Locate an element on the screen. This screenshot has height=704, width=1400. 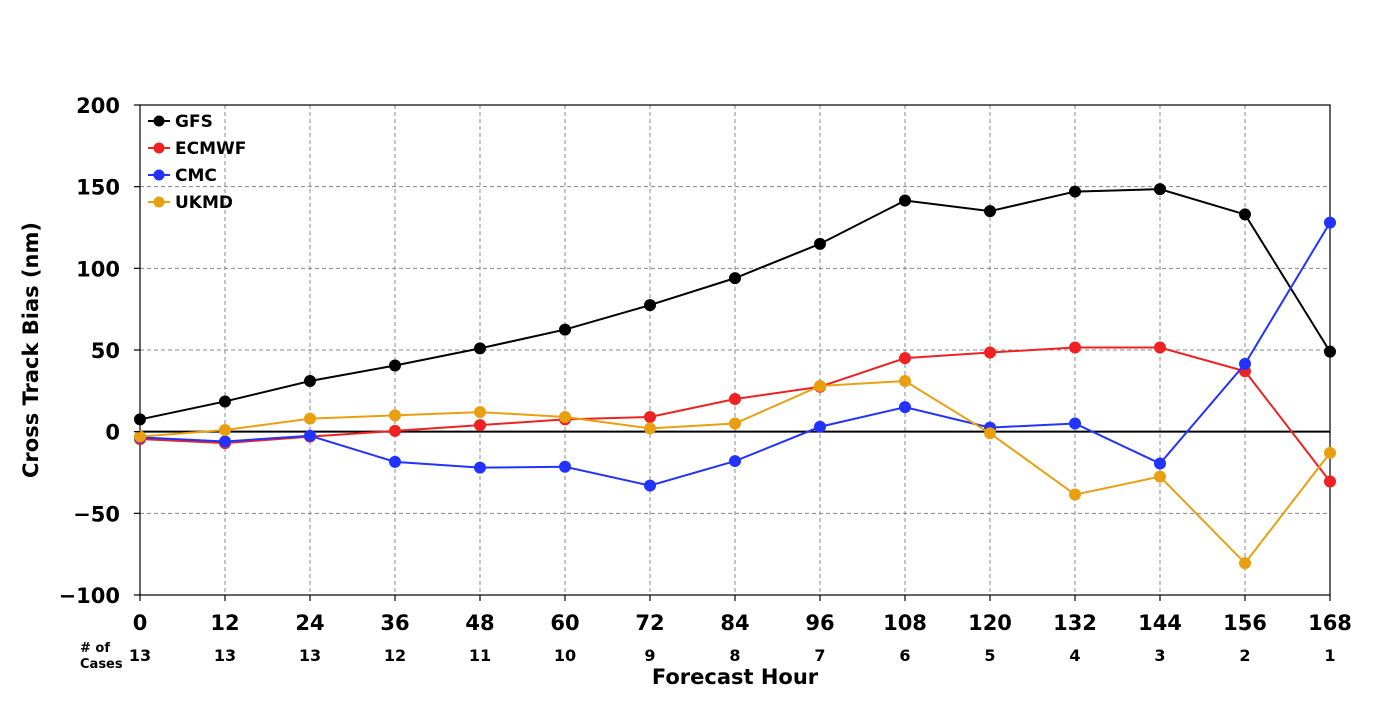
y-tick-label: 200 is located at coordinates (98, 106).